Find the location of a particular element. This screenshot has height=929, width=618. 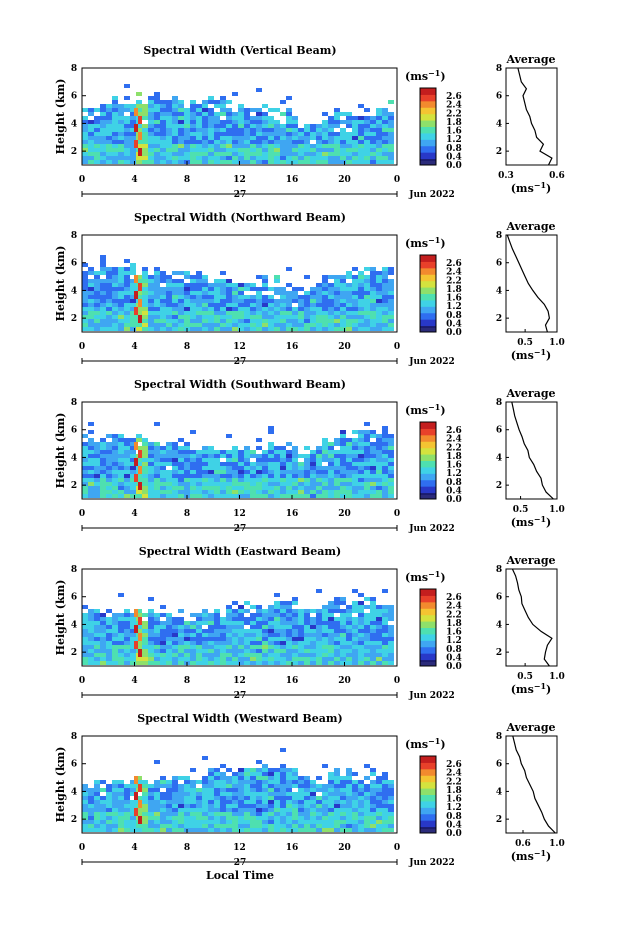

colorbar-tick-label: 2.6 is located at coordinates (454, 765).